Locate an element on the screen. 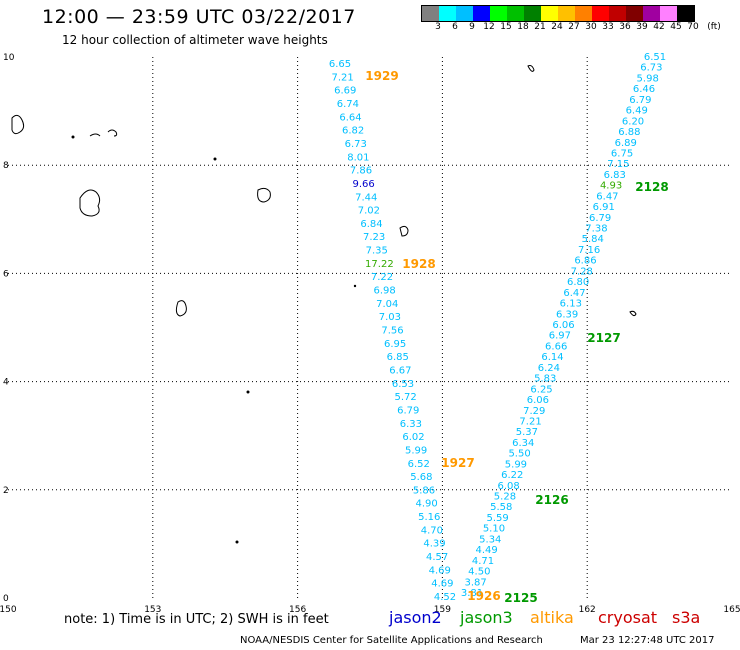 This screenshot has width=740, height=650. wave-height-value: 6.79 is located at coordinates (408, 410).